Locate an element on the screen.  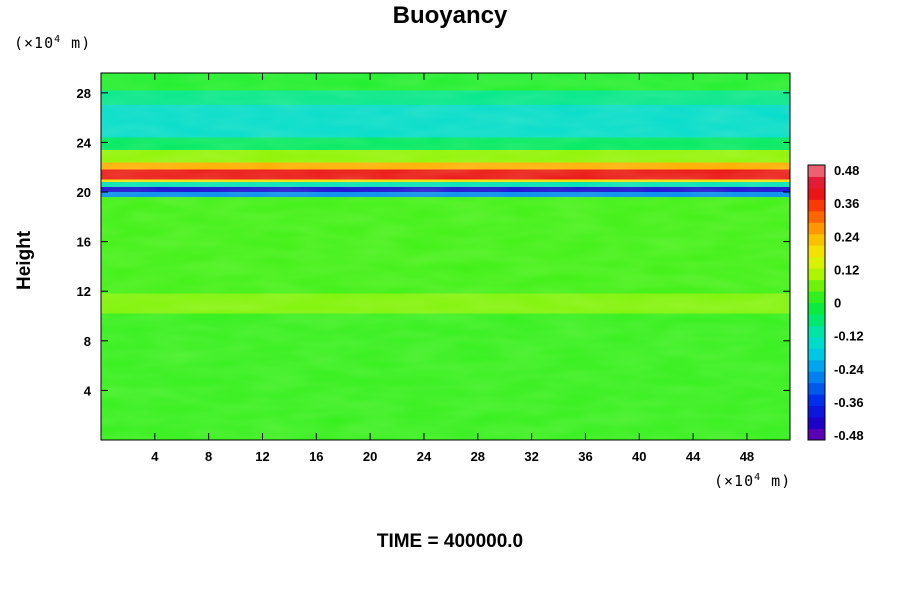
colorbar-tick-label: 0.24 is located at coordinates (847, 236).